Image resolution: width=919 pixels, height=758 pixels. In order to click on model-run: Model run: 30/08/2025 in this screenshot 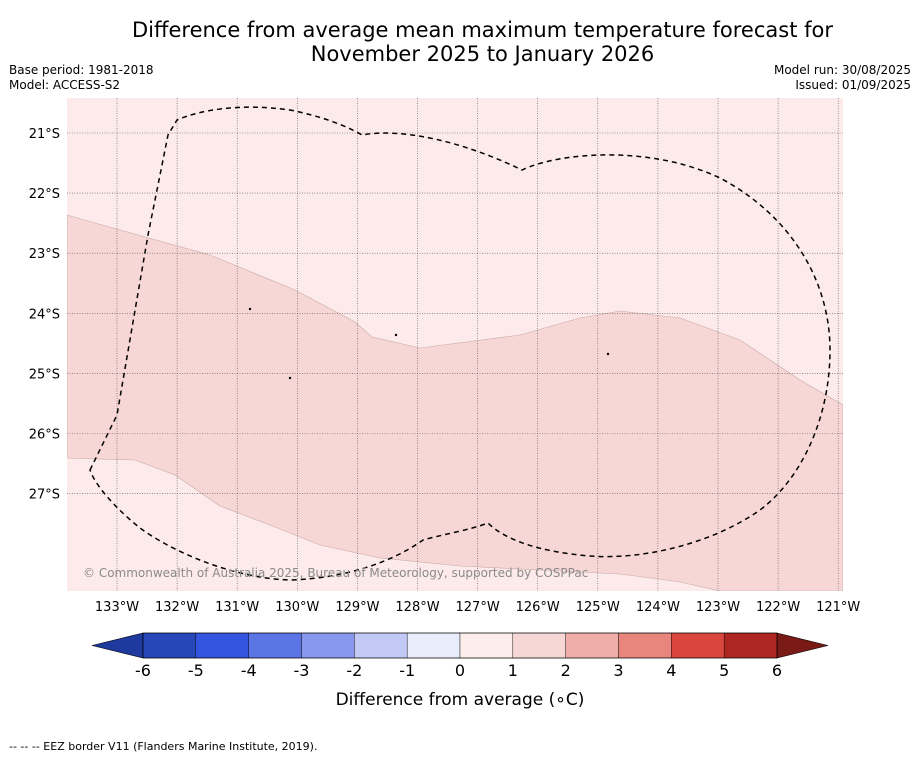, I will do `click(842, 70)`.